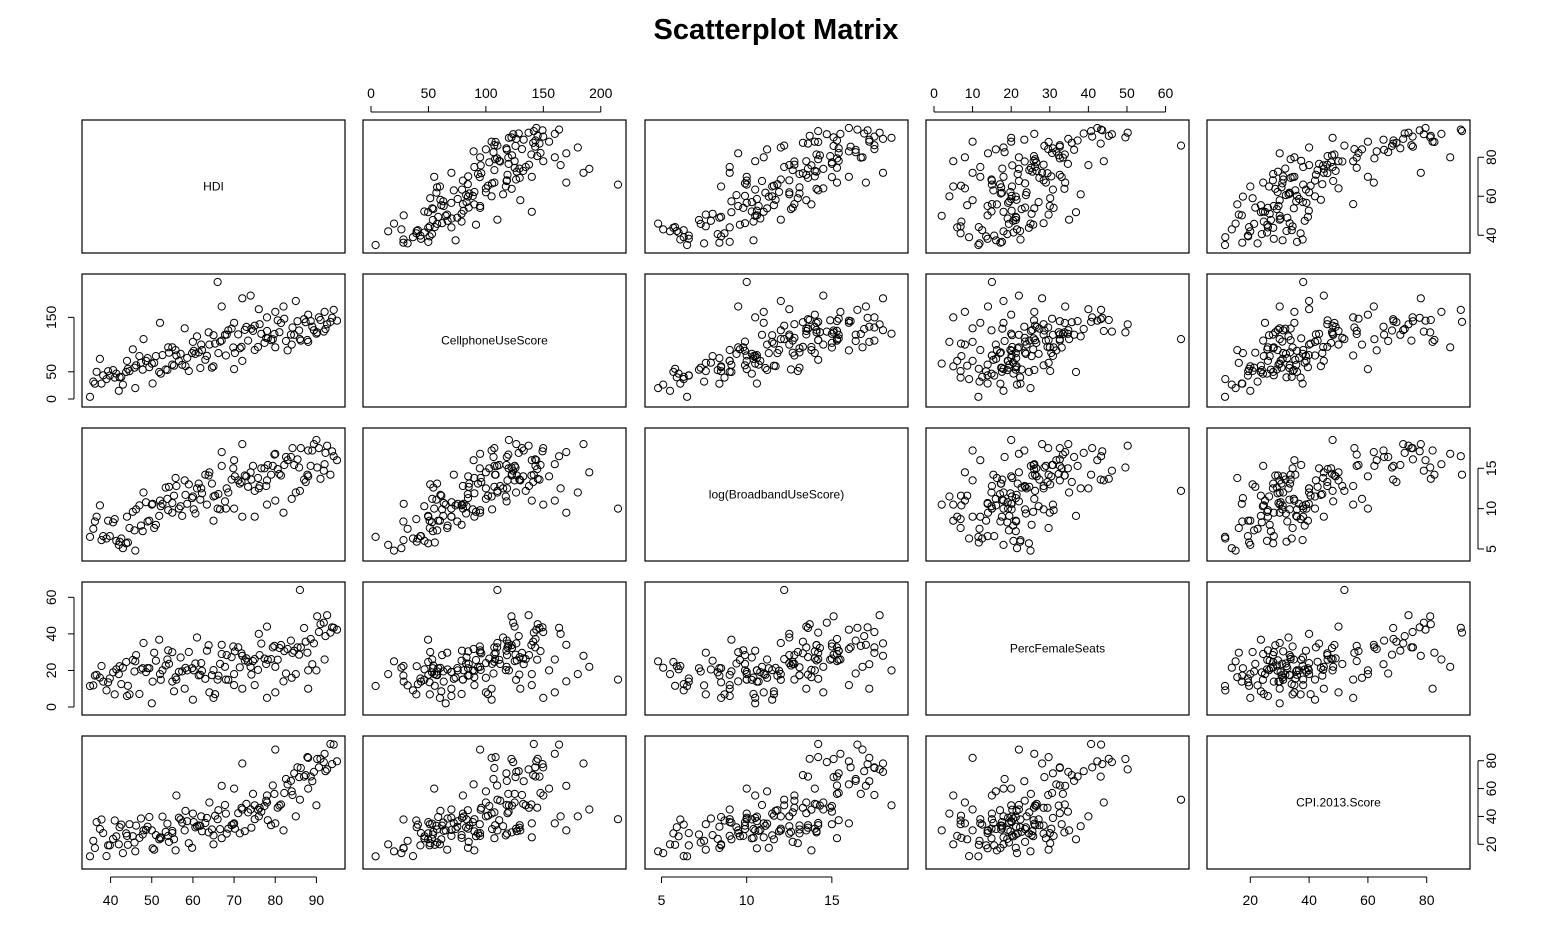 Image resolution: width=1552 pixels, height=946 pixels. Describe the element at coordinates (1491, 509) in the screenshot. I see `y-tick-label: 10` at that location.